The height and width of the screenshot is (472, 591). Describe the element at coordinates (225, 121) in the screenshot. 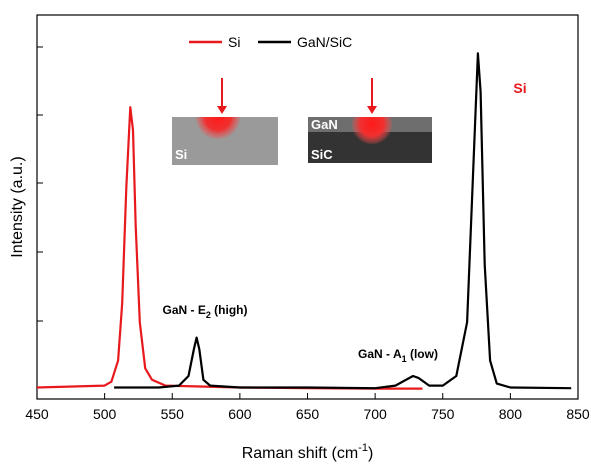

I see `inset-si: Si` at that location.